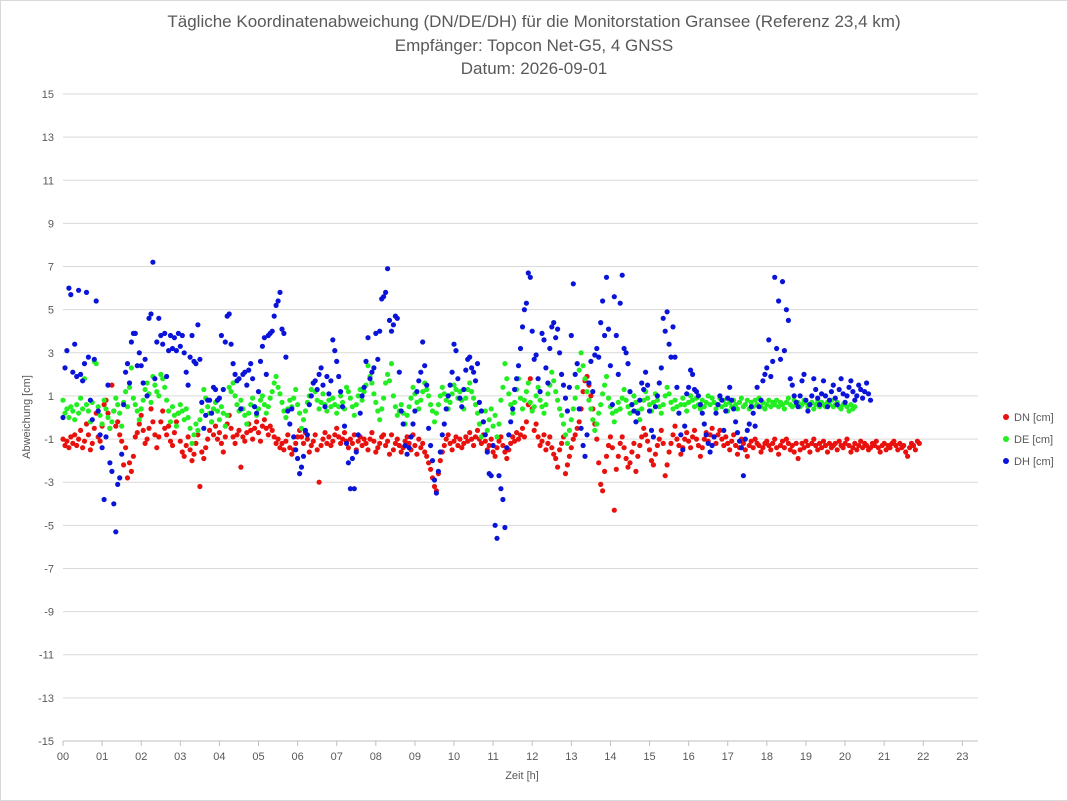 The height and width of the screenshot is (801, 1068). Describe the element at coordinates (1028, 440) in the screenshot. I see `legend: DN [cm] DE [cm] DH [cm]` at that location.